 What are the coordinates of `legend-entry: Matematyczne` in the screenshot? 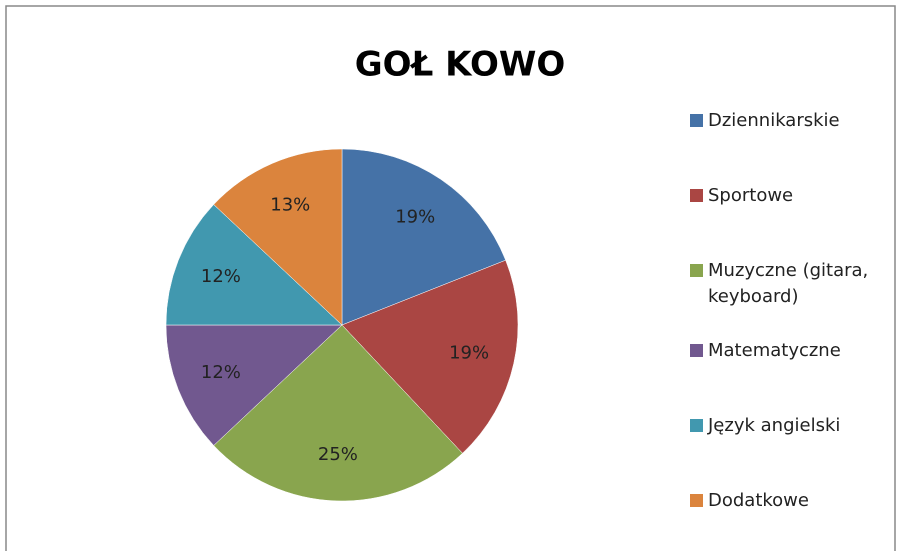 It's located at (790, 351).